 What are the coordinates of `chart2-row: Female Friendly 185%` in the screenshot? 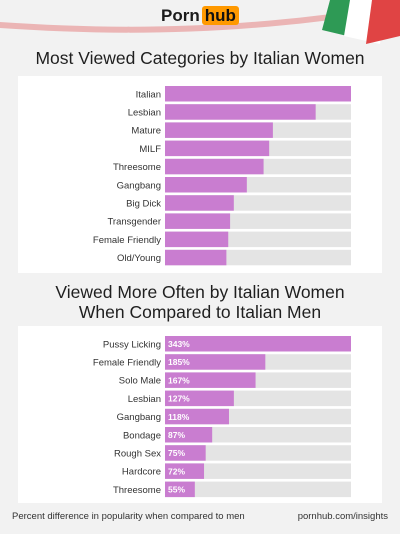 It's located at (222, 362).